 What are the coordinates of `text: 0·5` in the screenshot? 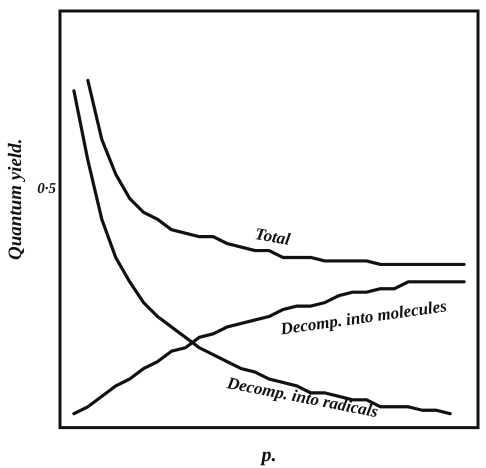 It's located at (46, 189).